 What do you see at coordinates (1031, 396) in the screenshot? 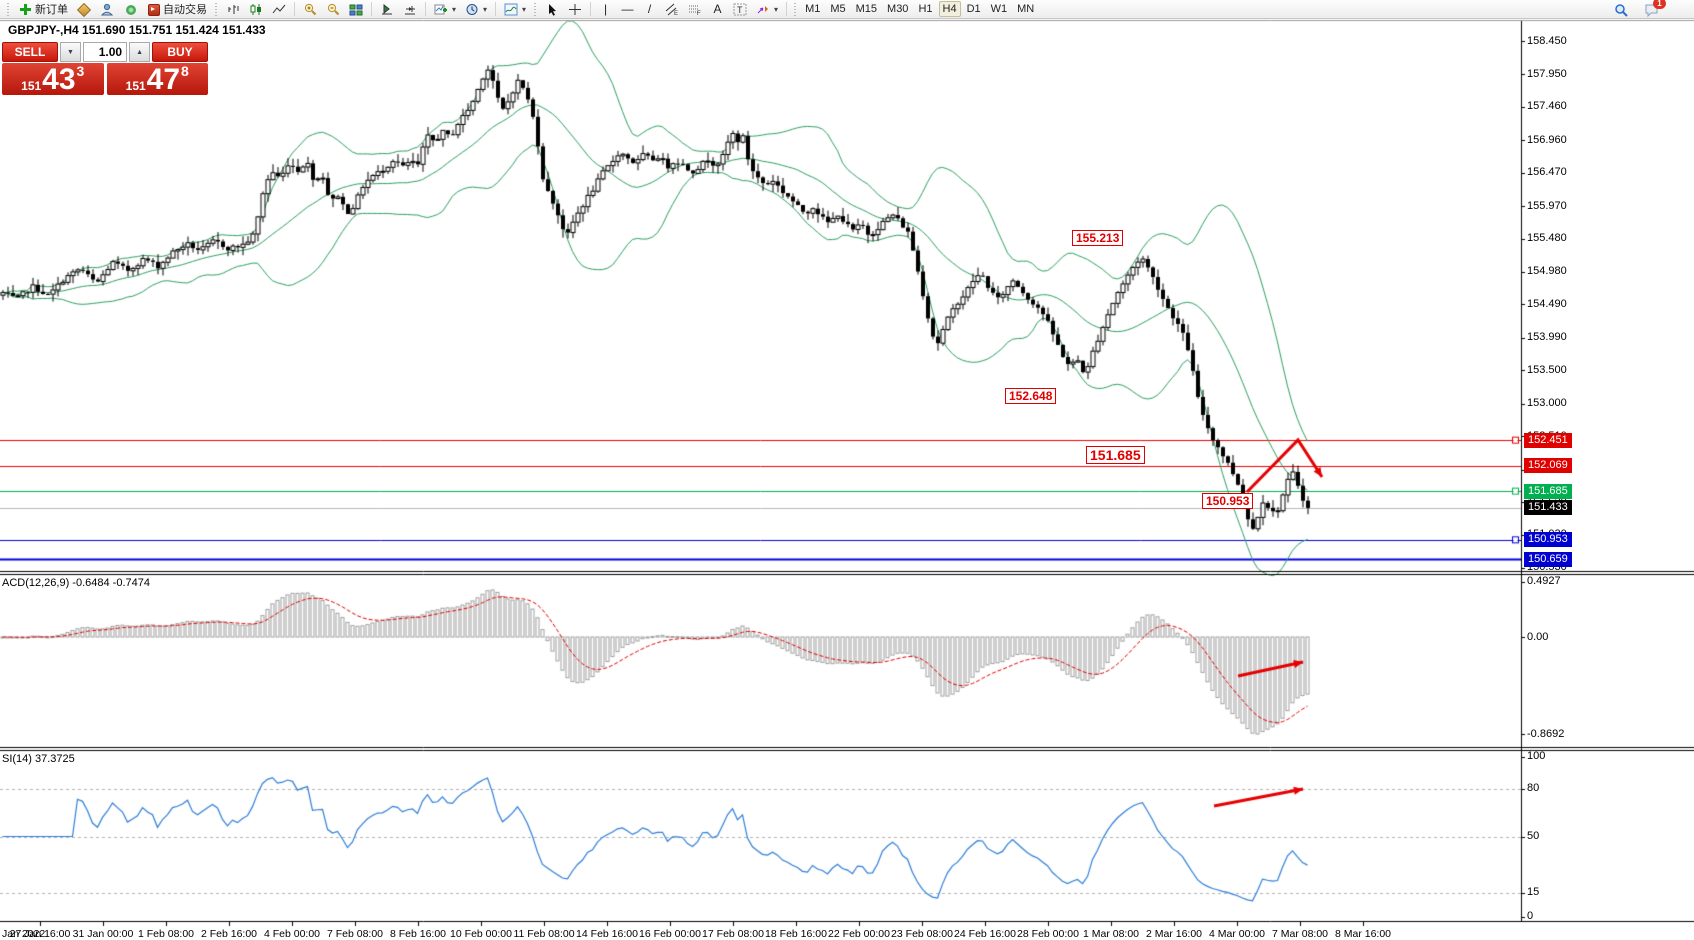
I see `price-annotation: 152.648` at bounding box center [1031, 396].